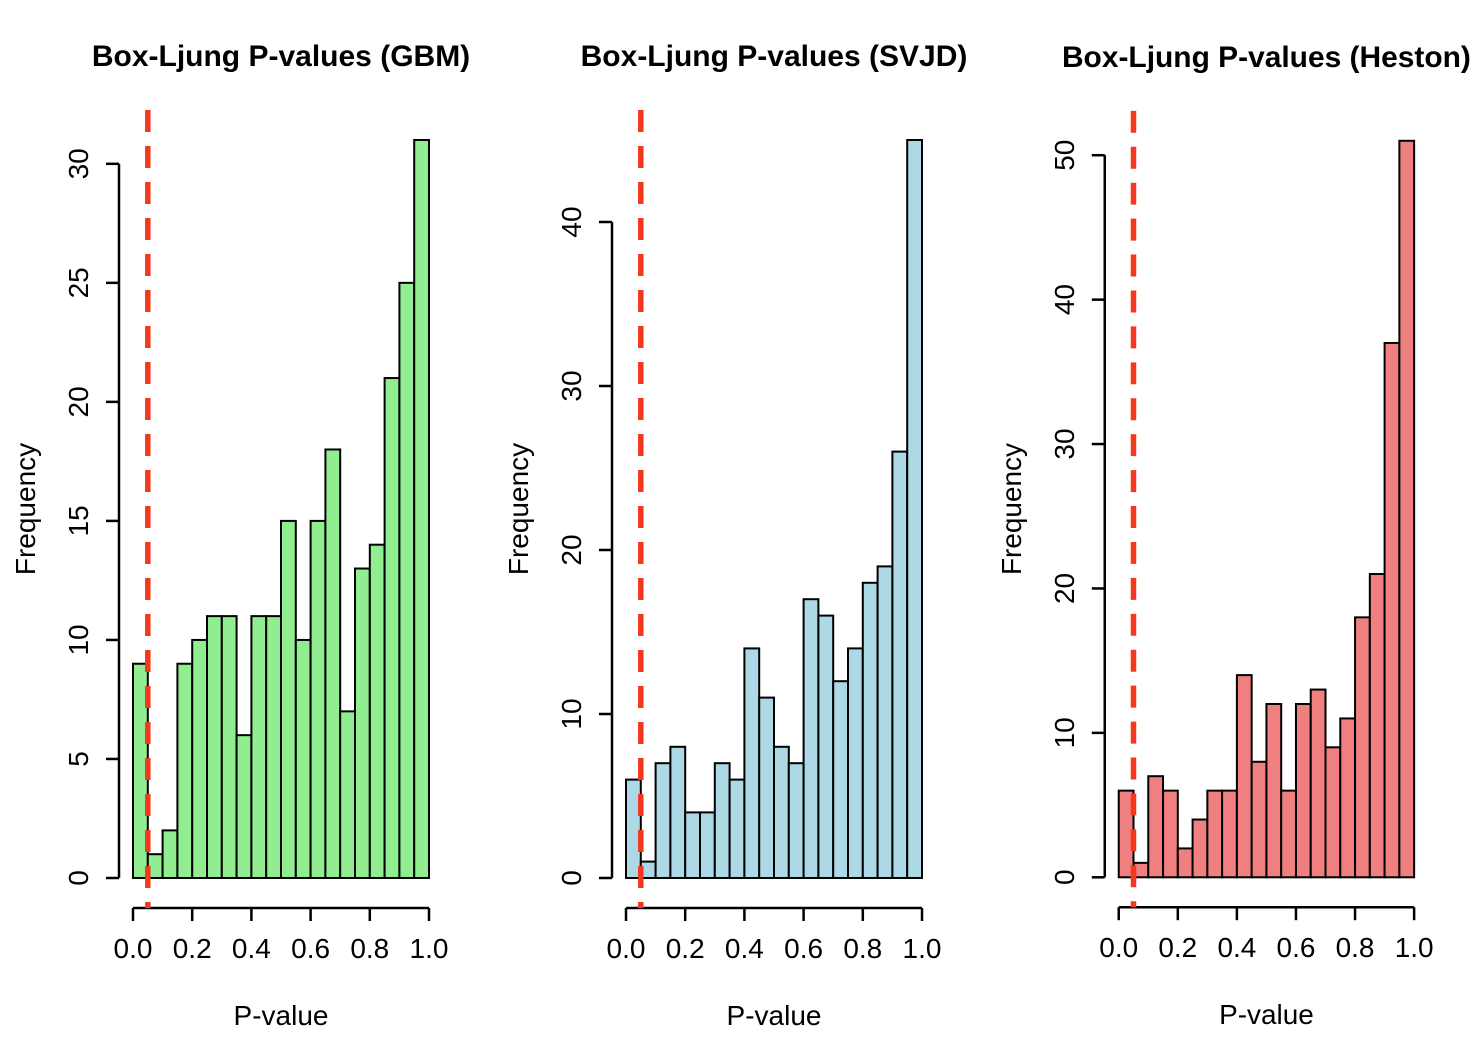 The width and height of the screenshot is (1478, 1058). What do you see at coordinates (78, 282) in the screenshot?
I see `y-tick-label: 25` at bounding box center [78, 282].